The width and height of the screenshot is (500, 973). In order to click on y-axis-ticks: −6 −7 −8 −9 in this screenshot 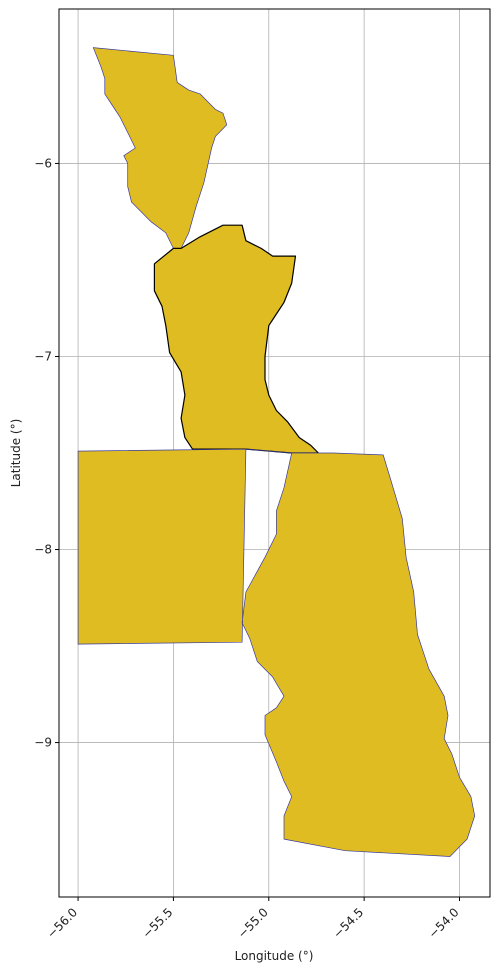, I will do `click(46, 453)`.